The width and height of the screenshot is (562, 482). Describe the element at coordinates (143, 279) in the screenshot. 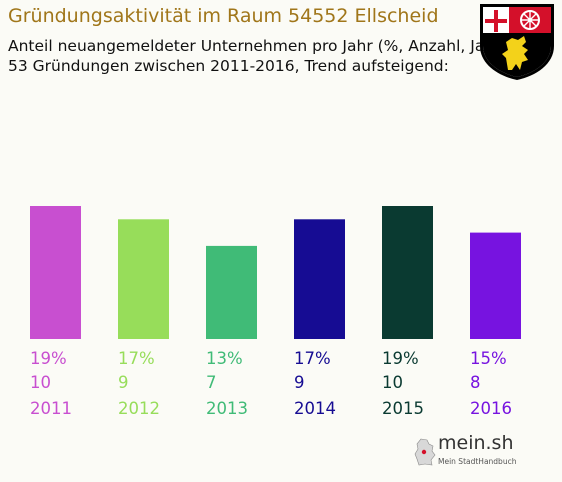

I see `bar-2012` at that location.